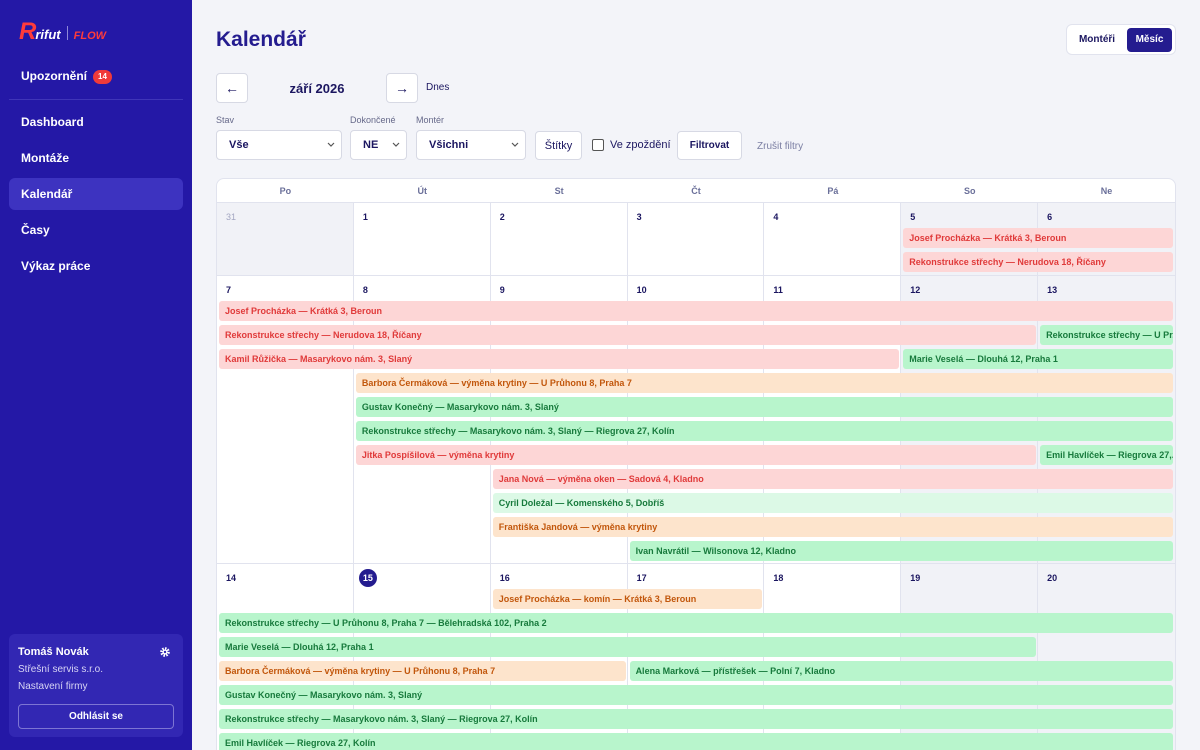 Image resolution: width=1200 pixels, height=750 pixels. Describe the element at coordinates (61, 669) in the screenshot. I see `user-company: Střešní servis s.r.o.` at that location.